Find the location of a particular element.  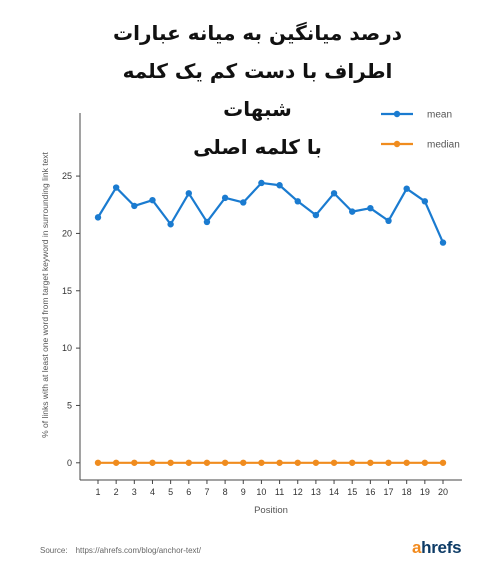

logo-letters: hrefs is located at coordinates (441, 547).